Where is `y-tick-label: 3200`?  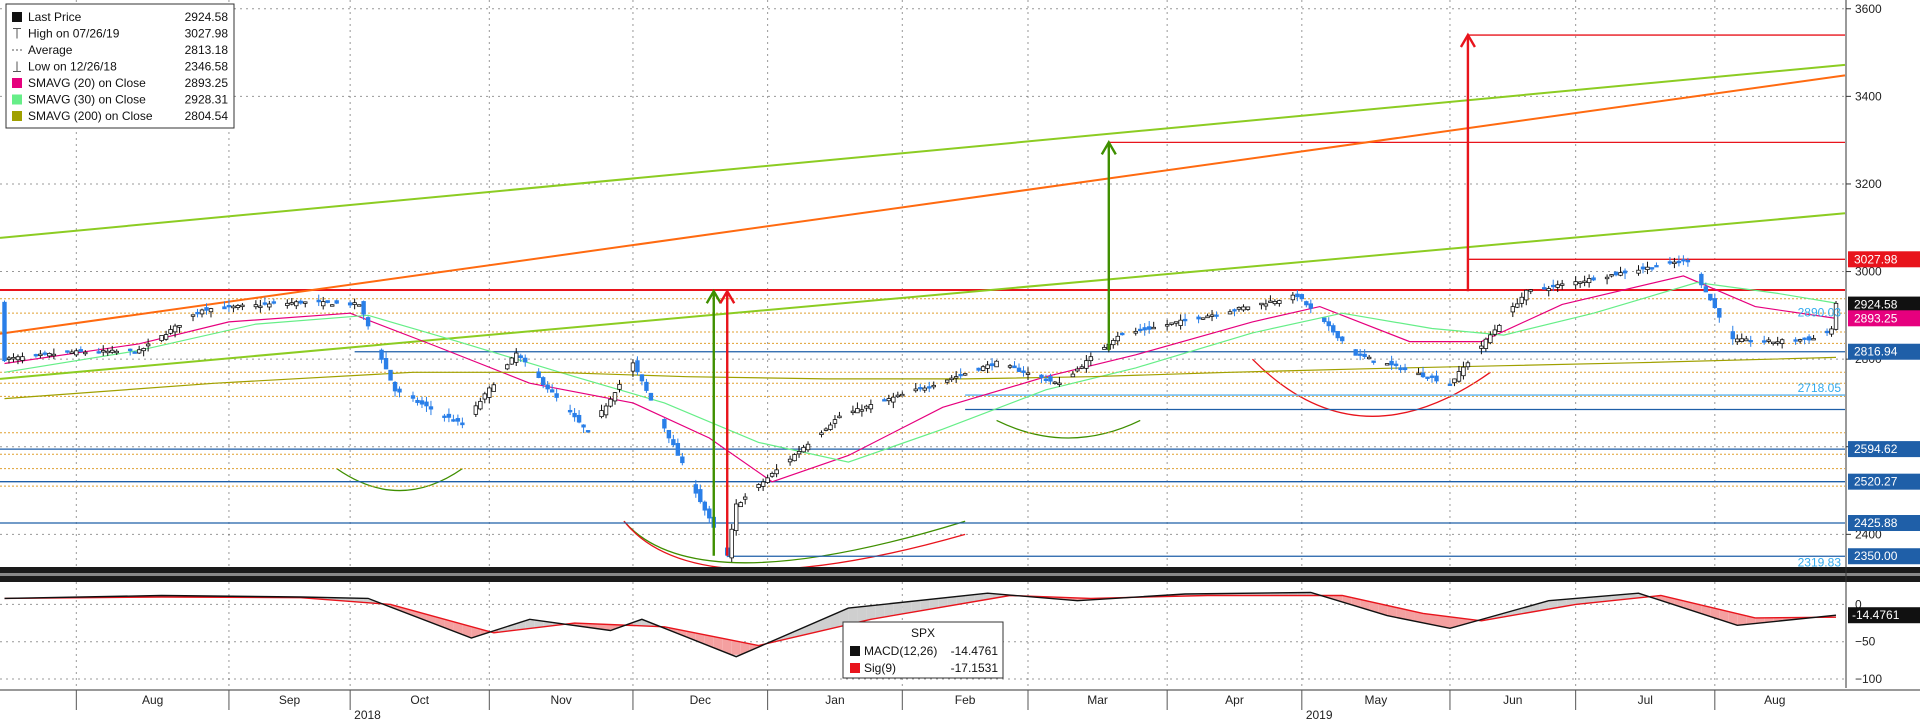 y-tick-label: 3200 is located at coordinates (1868, 184).